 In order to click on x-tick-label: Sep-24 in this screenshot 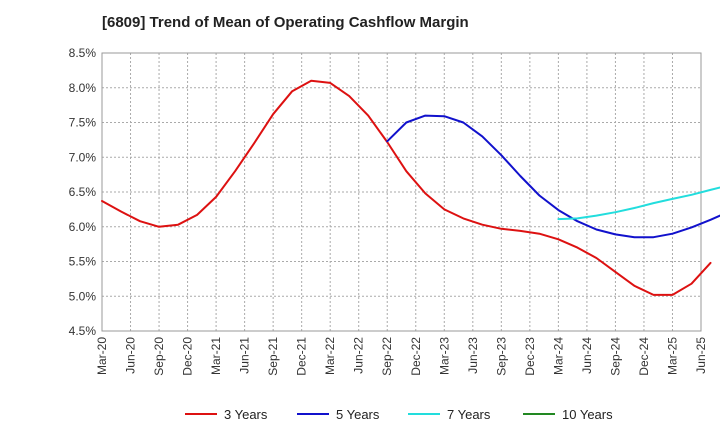, I will do `click(615, 356)`.